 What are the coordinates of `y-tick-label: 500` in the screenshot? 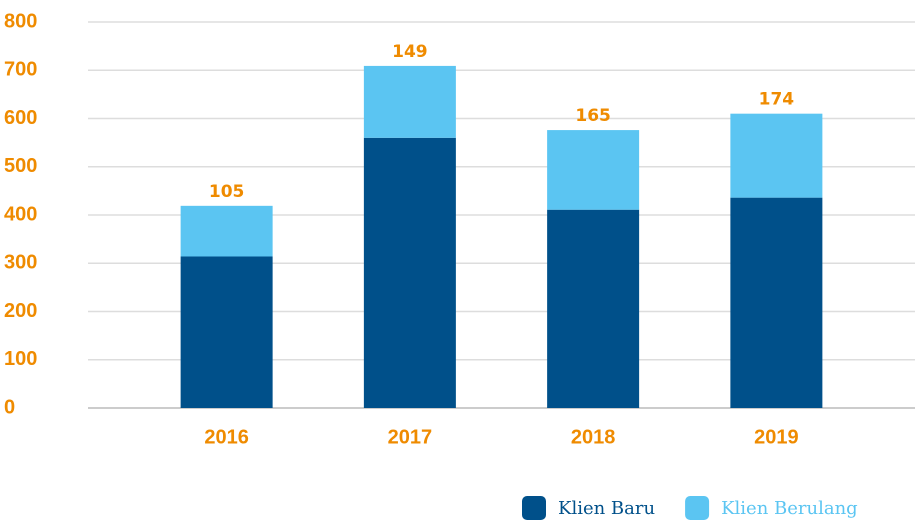 It's located at (20, 166).